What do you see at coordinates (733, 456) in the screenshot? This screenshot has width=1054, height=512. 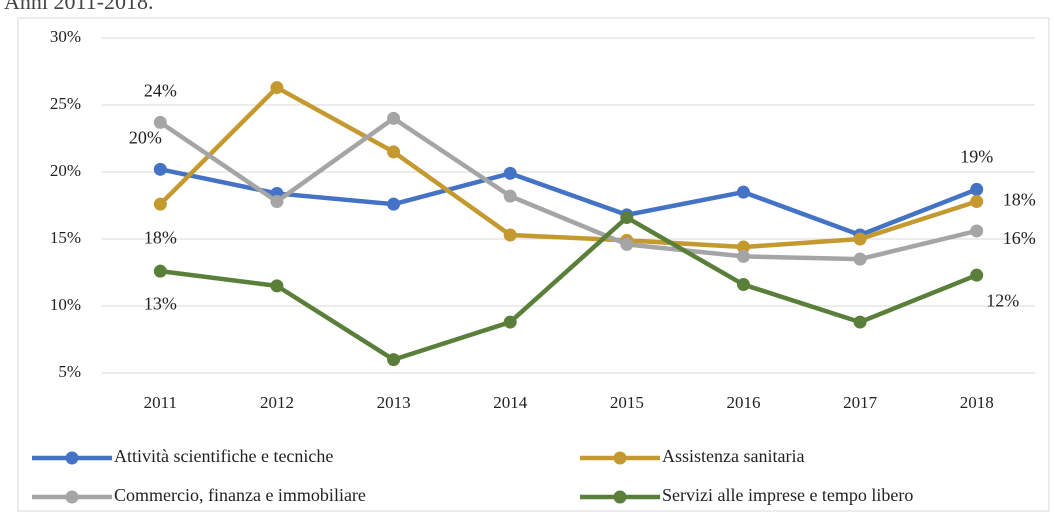 I see `legend-label: Assistenza sanitaria` at bounding box center [733, 456].